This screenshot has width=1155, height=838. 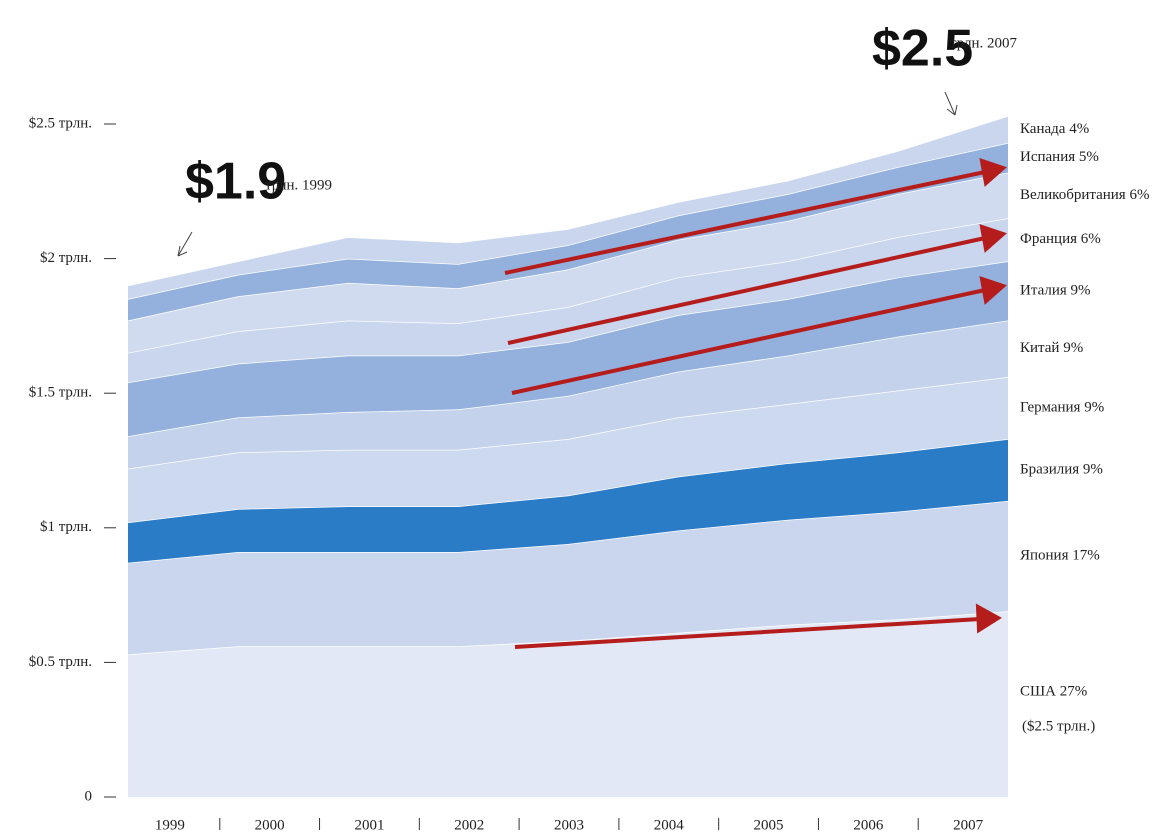 I want to click on x-tick-label: 2006, so click(x=868, y=825).